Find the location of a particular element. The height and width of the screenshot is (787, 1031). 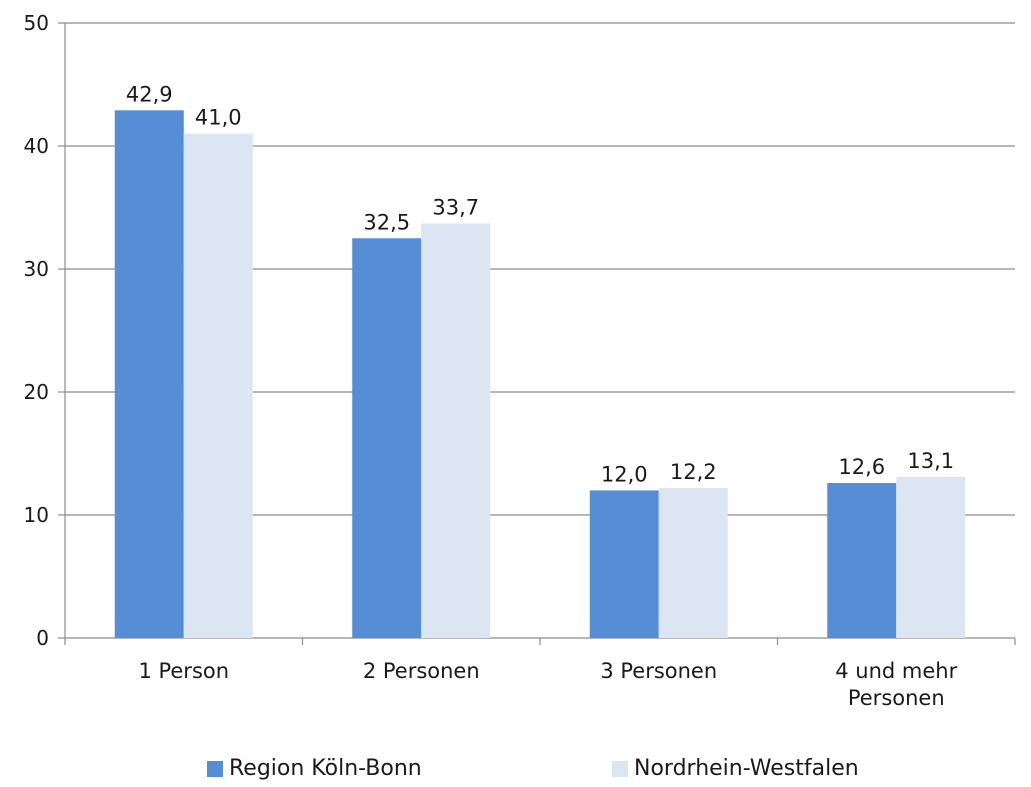

data-label: 33,7 is located at coordinates (455, 207).